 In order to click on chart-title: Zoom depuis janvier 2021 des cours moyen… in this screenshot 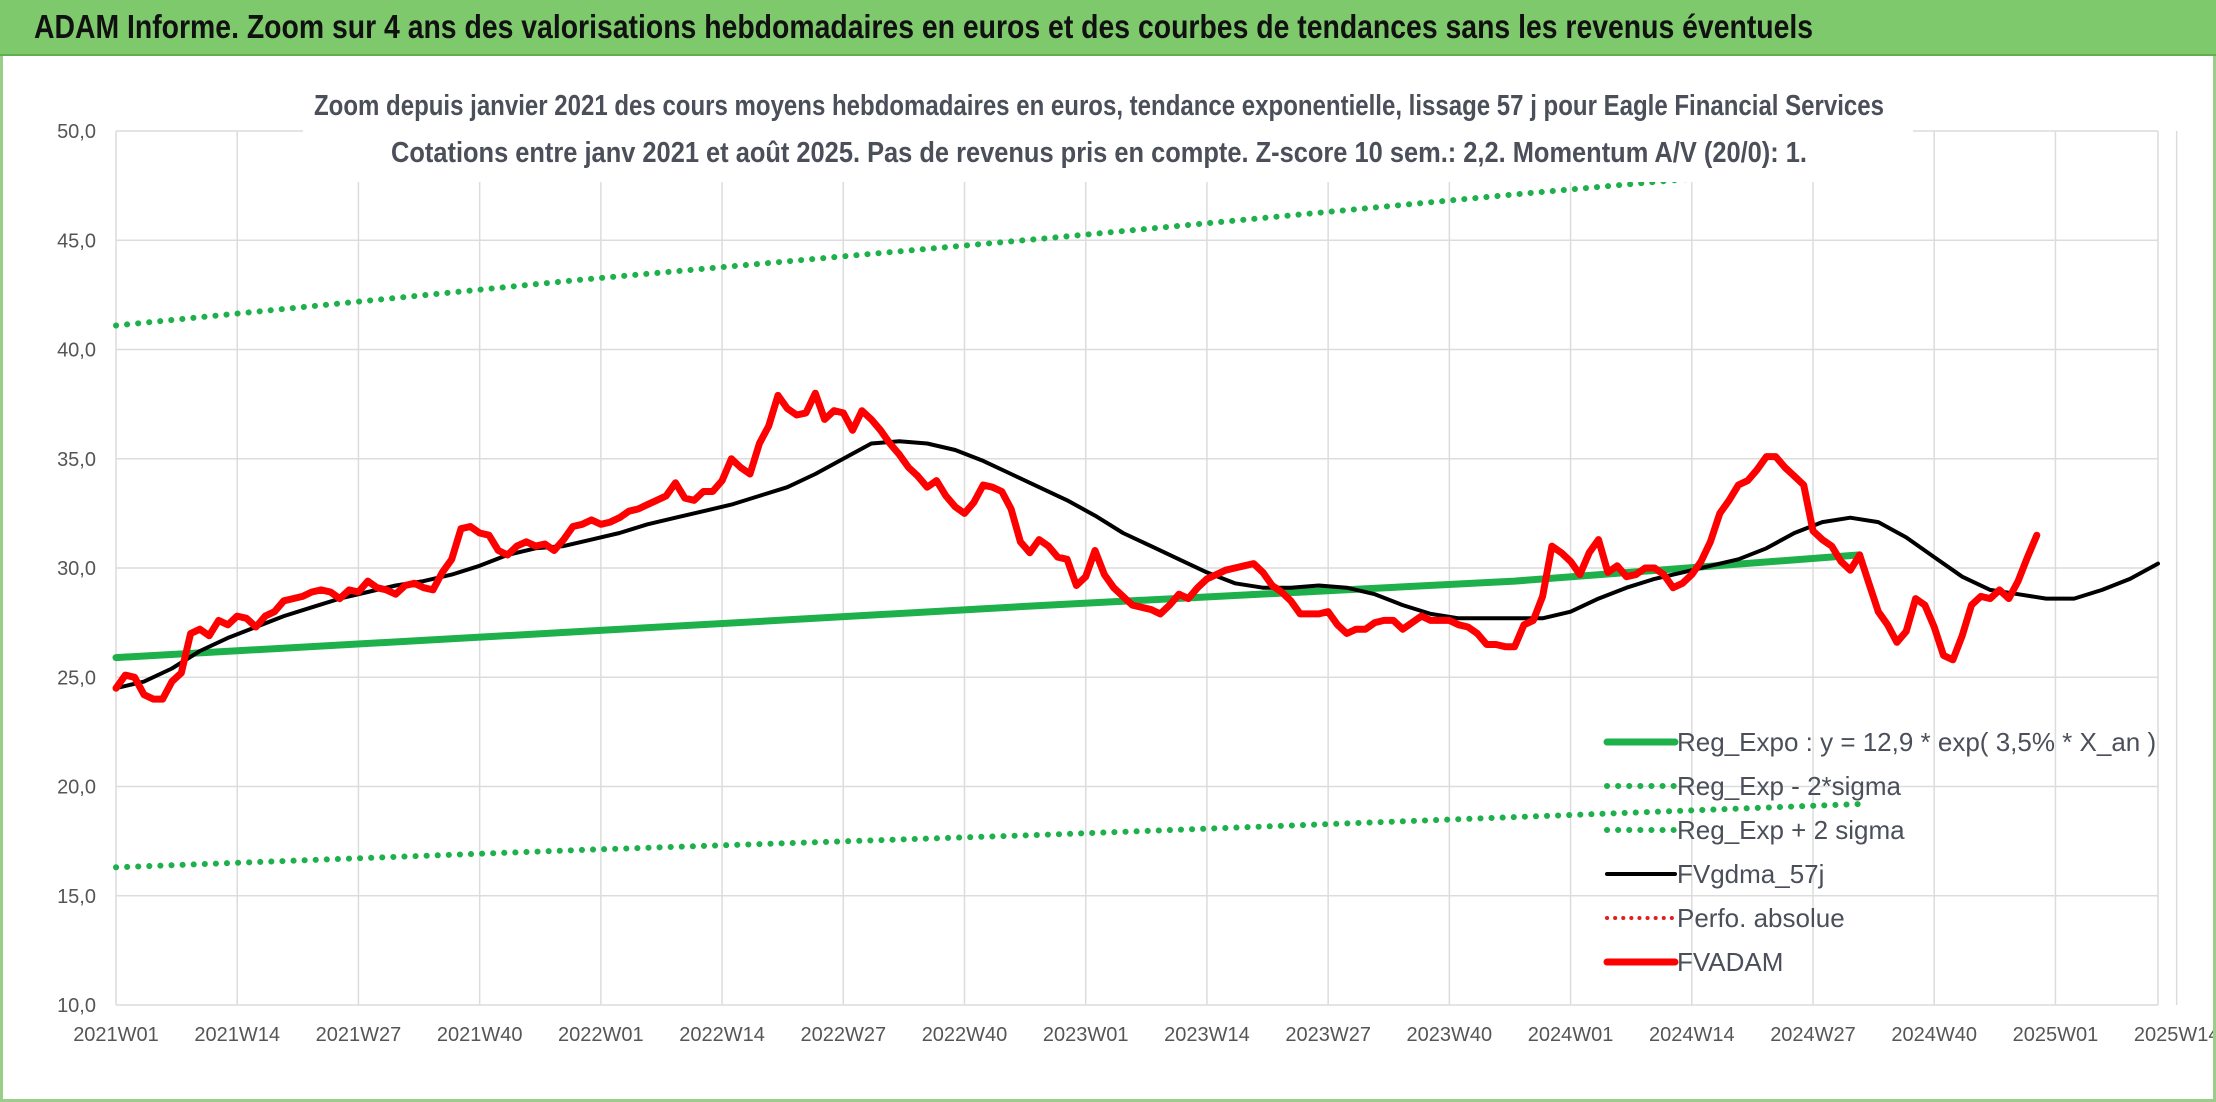, I will do `click(1099, 106)`.